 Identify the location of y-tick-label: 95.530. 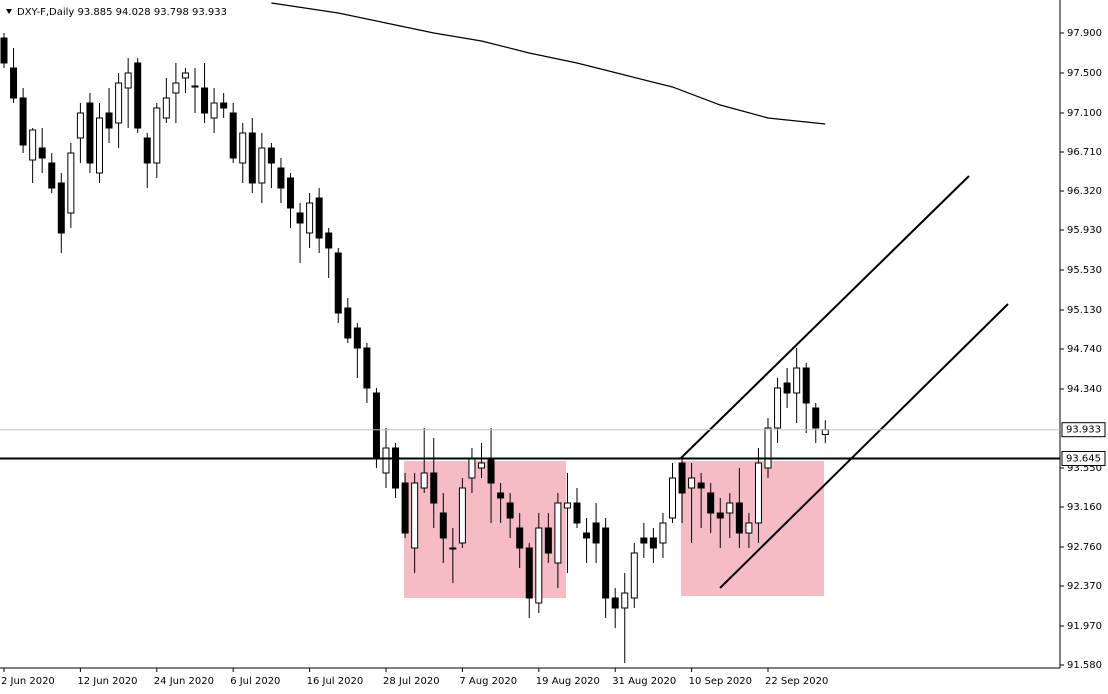
(1084, 270).